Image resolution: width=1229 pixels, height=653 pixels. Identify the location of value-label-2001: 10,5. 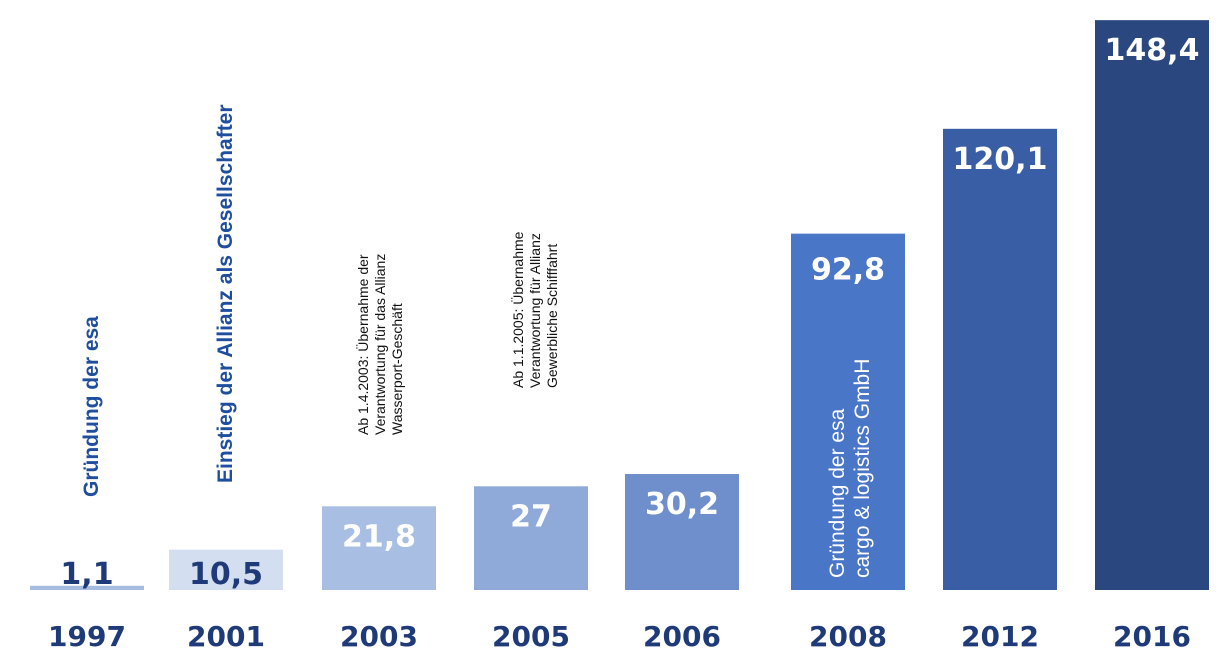
(226, 574).